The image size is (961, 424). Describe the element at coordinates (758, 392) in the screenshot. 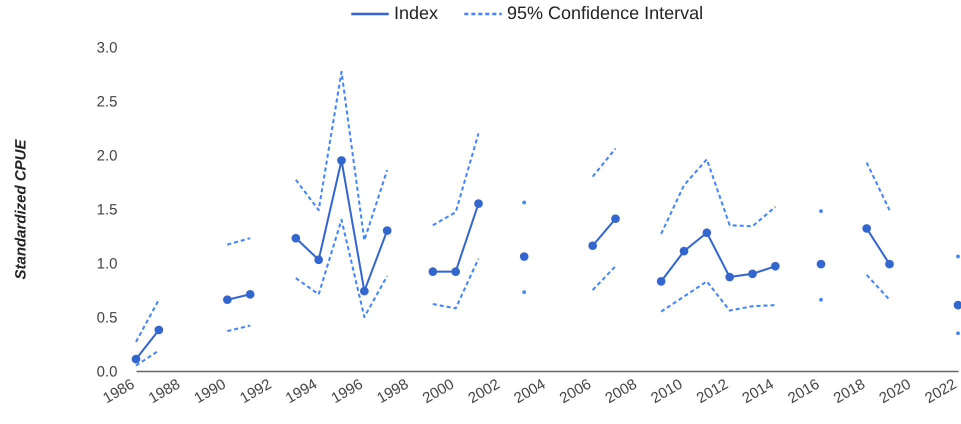

I see `x-tick-label: 2014` at that location.